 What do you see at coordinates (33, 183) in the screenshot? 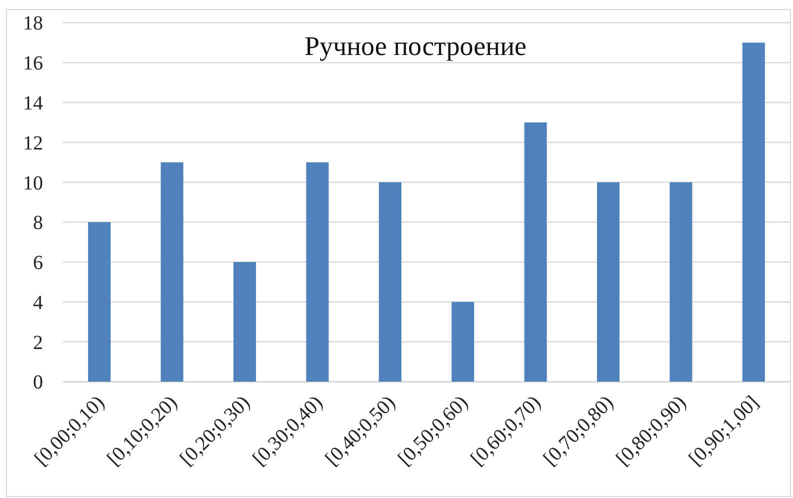
I see `y-tick-label: 10` at bounding box center [33, 183].